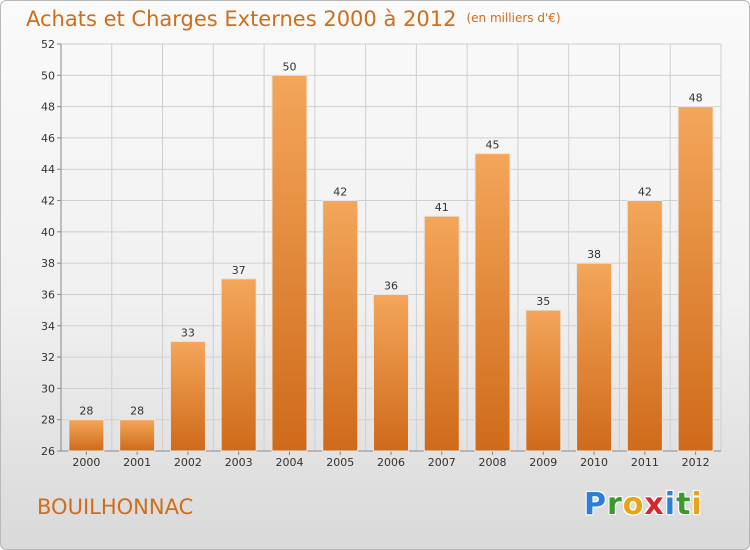 The width and height of the screenshot is (750, 550). What do you see at coordinates (48, 294) in the screenshot?
I see `y-tick-label: 36` at bounding box center [48, 294].